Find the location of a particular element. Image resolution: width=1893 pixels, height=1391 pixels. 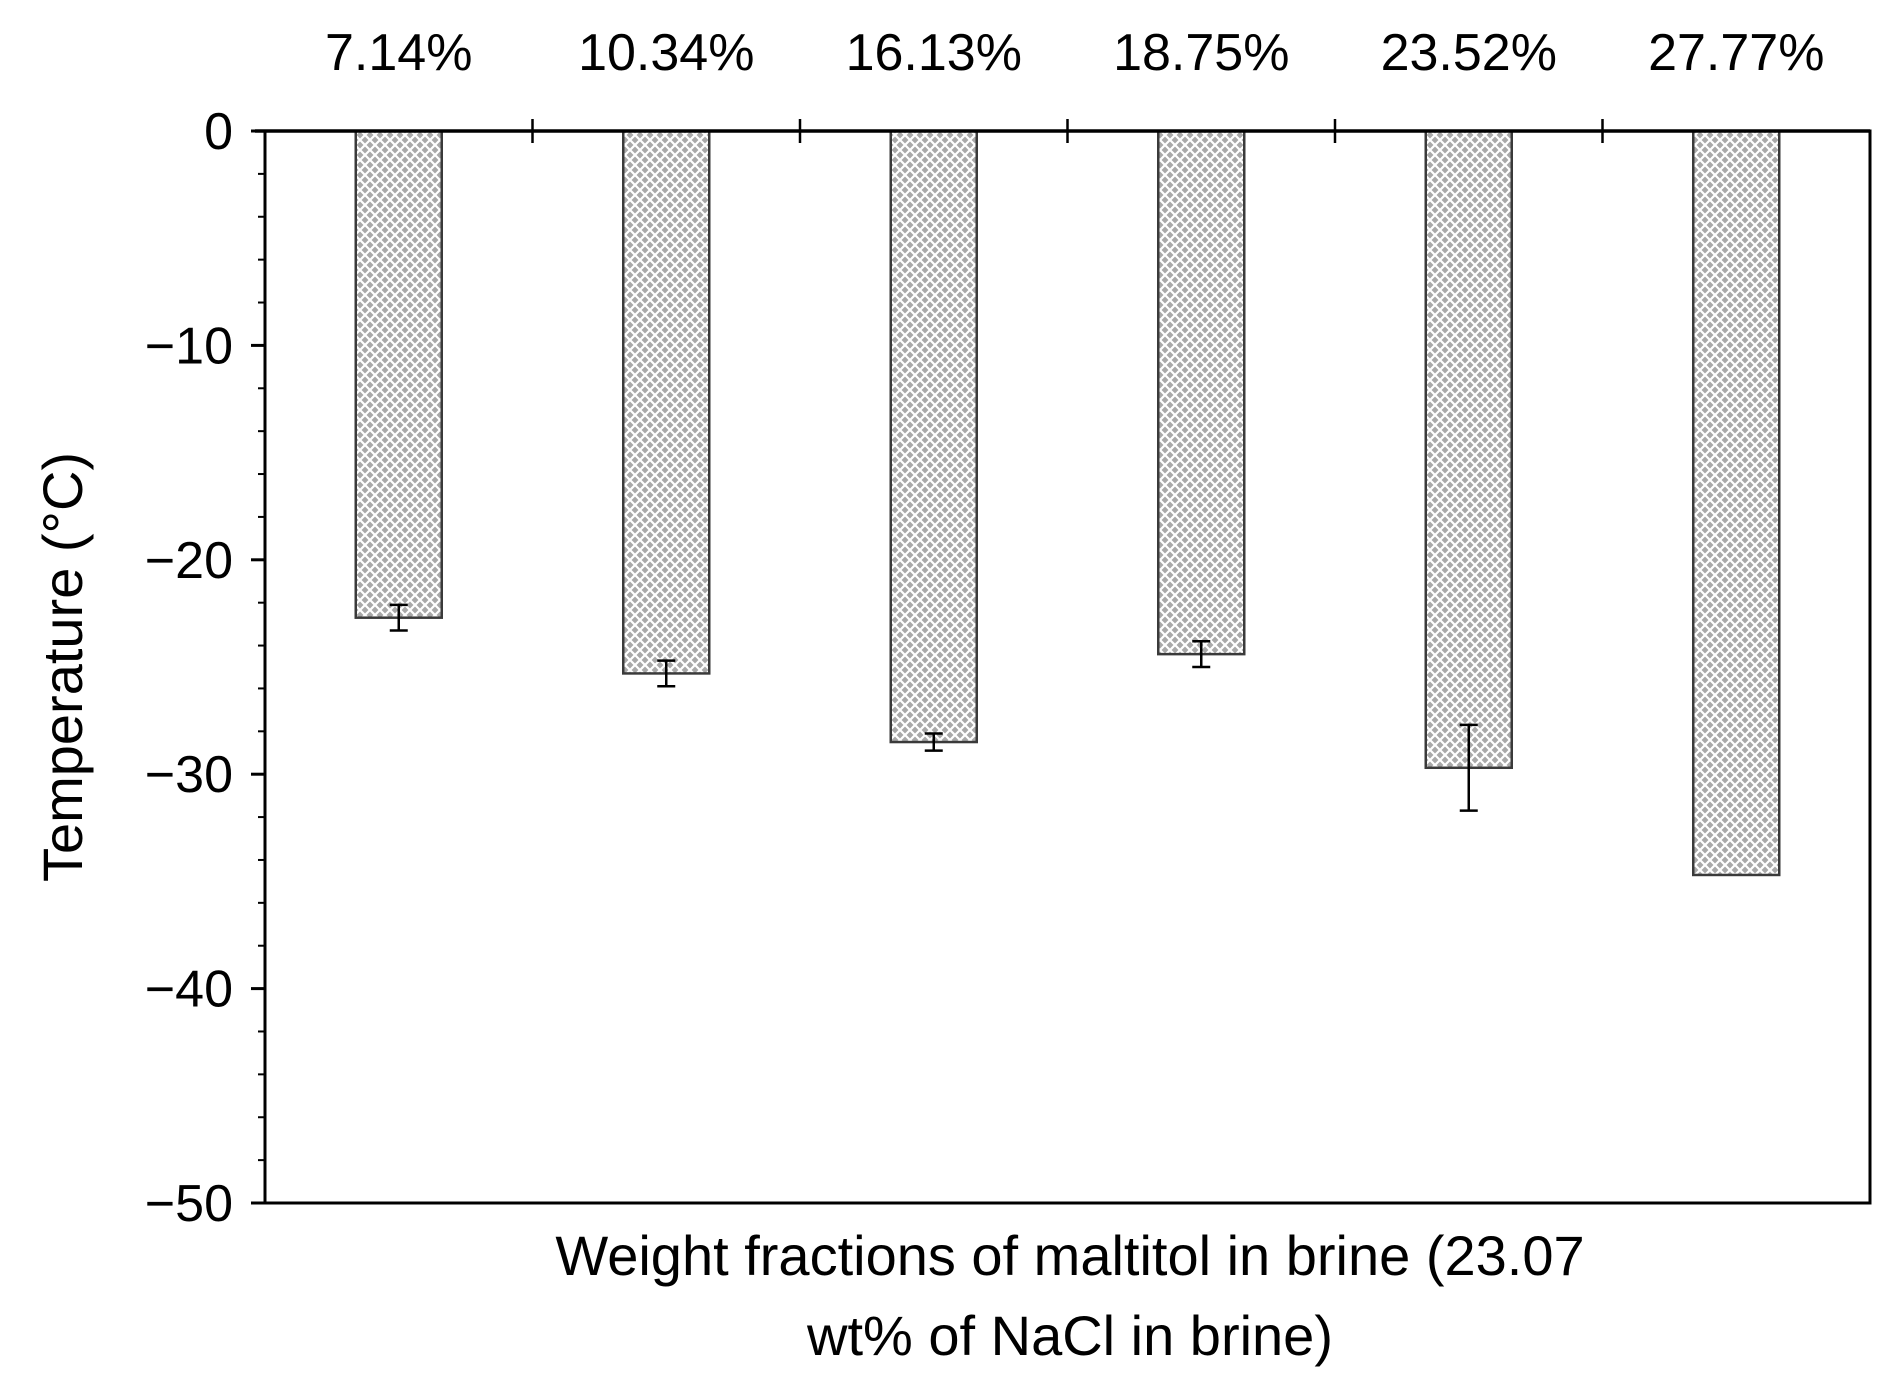

y-tick-label-3: −30 is located at coordinates (189, 775).